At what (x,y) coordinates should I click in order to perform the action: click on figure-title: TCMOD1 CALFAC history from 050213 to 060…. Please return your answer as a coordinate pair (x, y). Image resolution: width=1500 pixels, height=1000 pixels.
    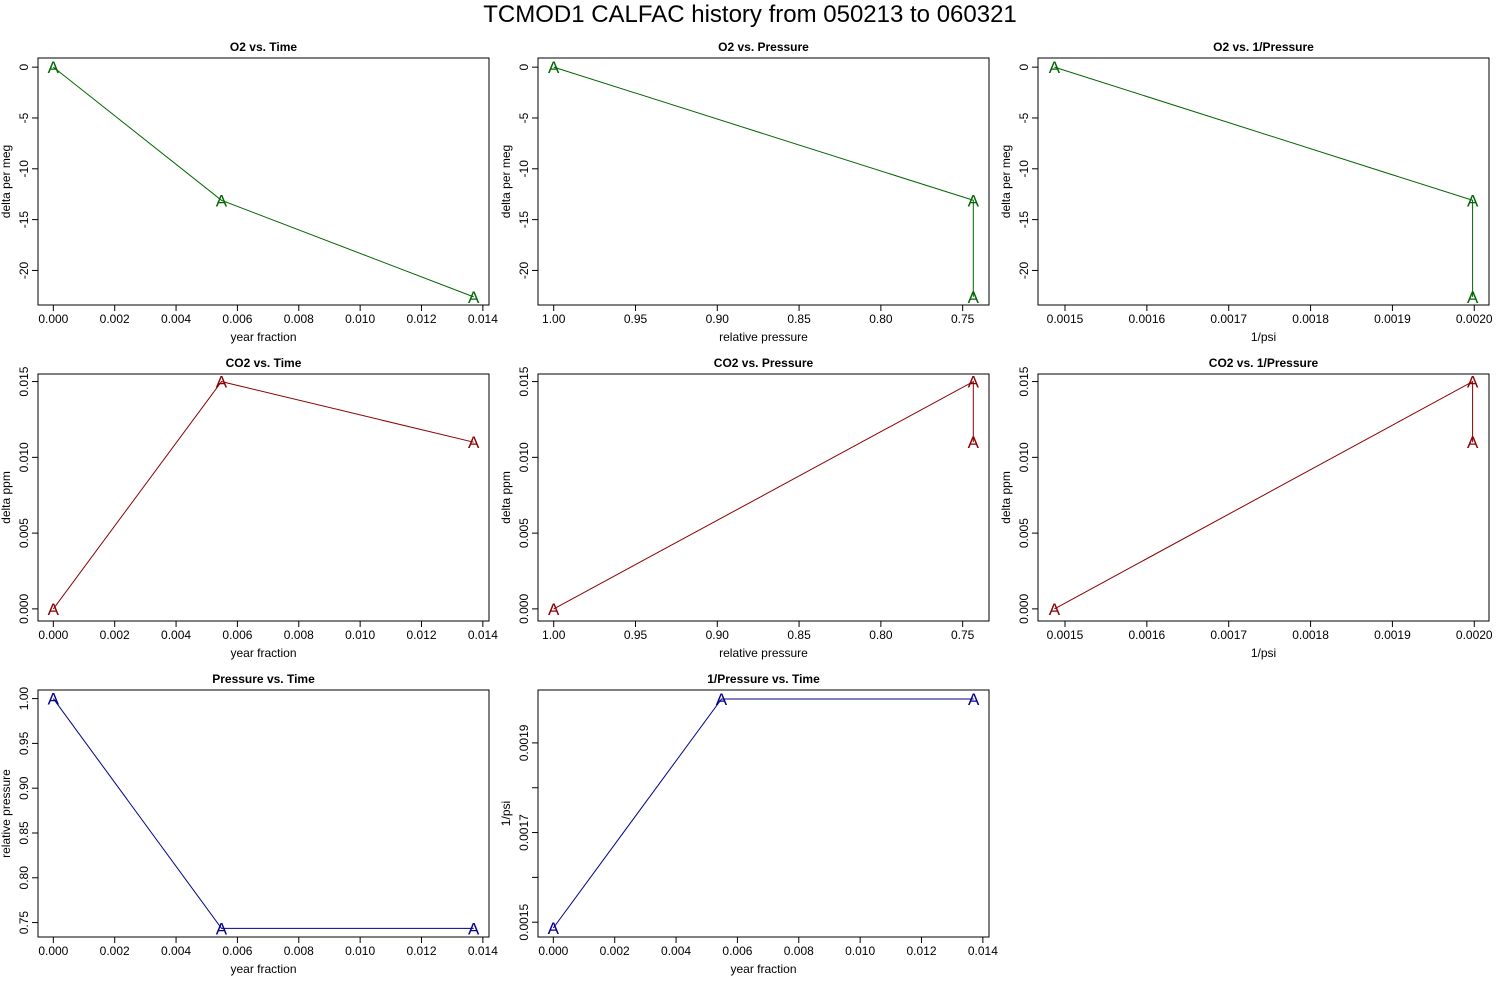
    Looking at the image, I should click on (750, 14).